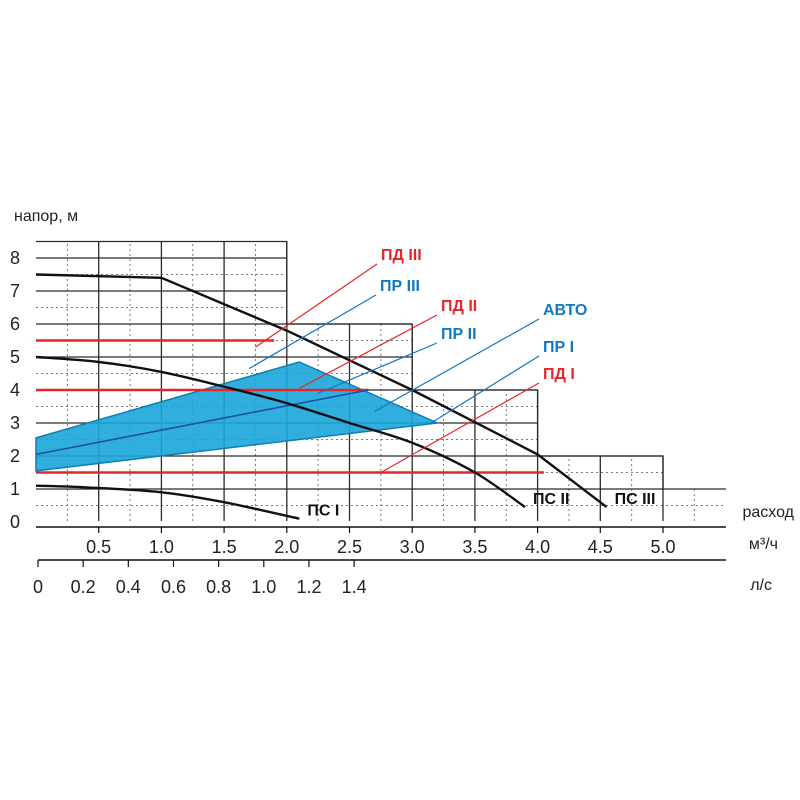  What do you see at coordinates (400, 286) in the screenshot?
I see `legend-label: ПР III` at bounding box center [400, 286].